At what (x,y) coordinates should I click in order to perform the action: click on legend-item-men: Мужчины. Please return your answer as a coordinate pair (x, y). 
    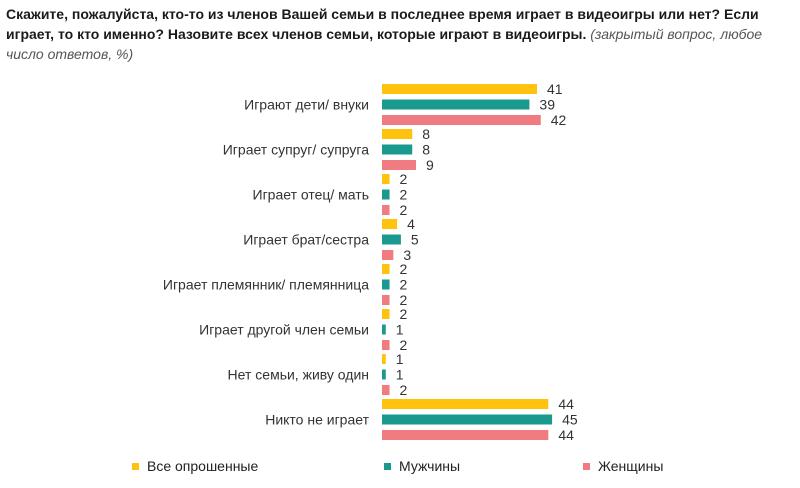
    Looking at the image, I should click on (422, 466).